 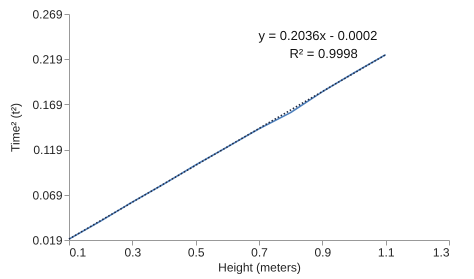 What do you see at coordinates (386, 253) in the screenshot?
I see `x-tick-label: 1.1` at bounding box center [386, 253].